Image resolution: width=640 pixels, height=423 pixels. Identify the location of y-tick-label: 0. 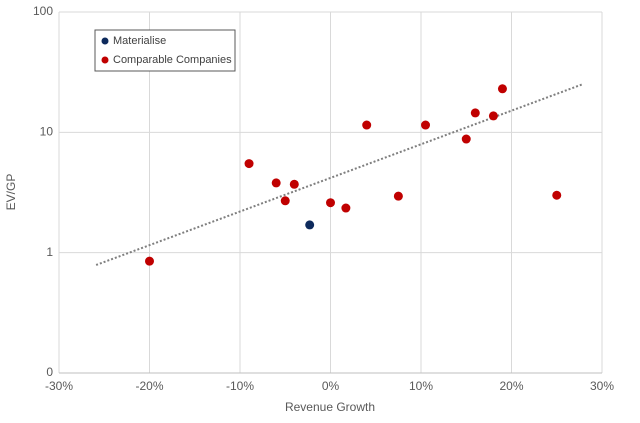
(49, 372).